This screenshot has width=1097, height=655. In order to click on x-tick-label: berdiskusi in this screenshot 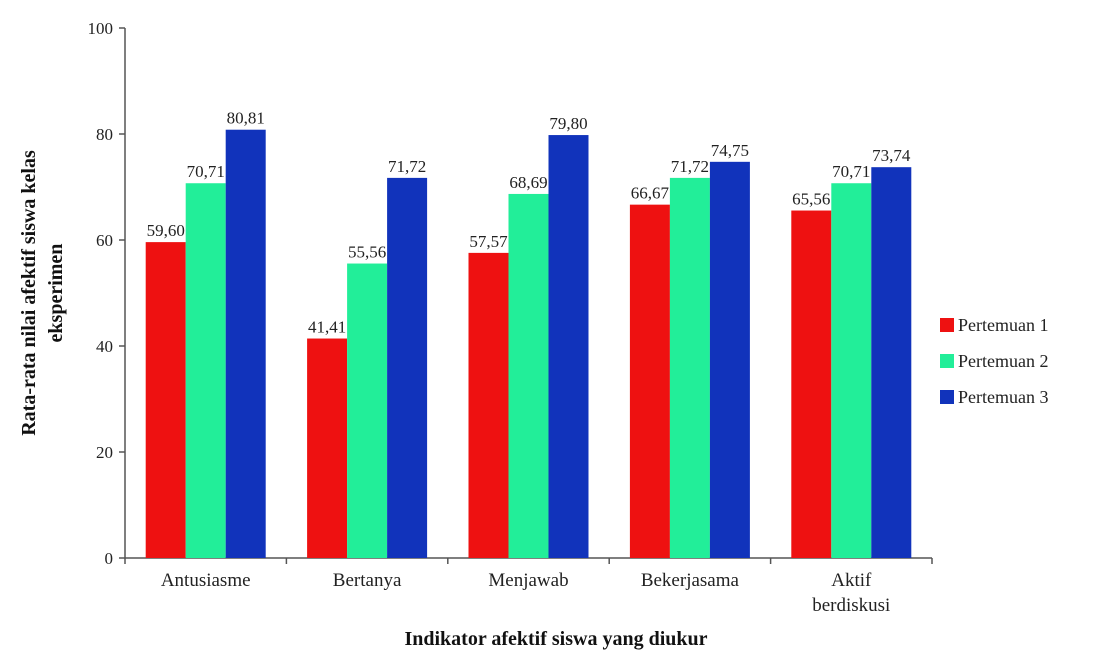, I will do `click(851, 605)`.